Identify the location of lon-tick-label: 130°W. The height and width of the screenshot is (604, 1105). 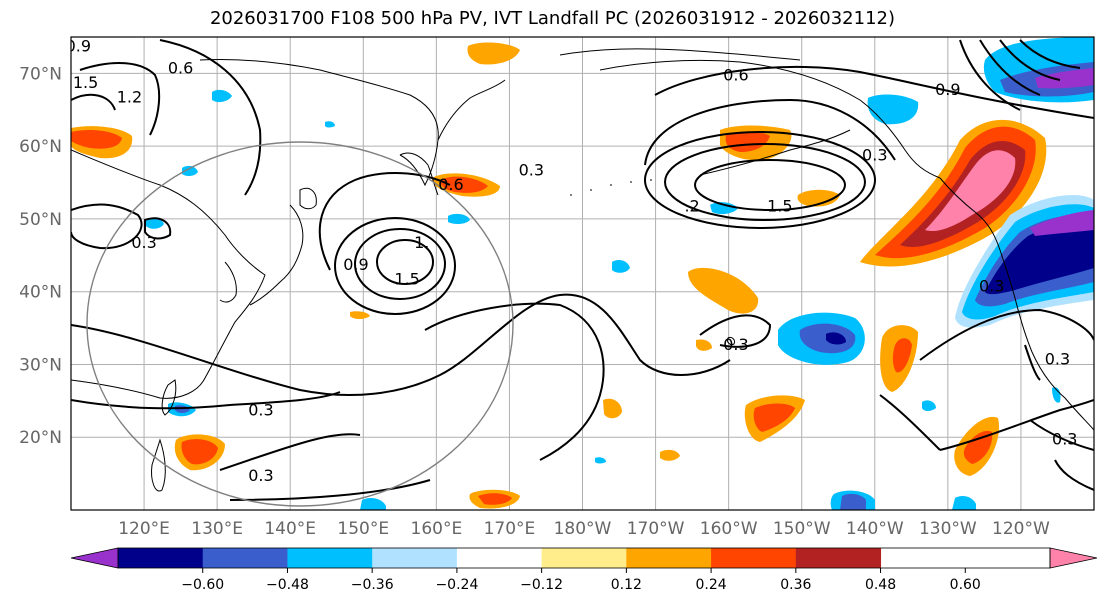
(948, 529).